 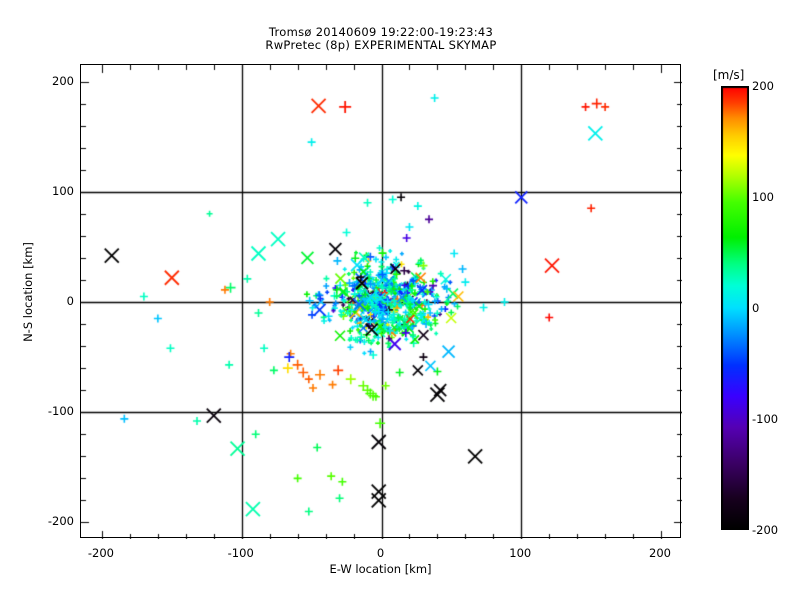 I want to click on y-tick-label: -100, so click(x=60, y=411).